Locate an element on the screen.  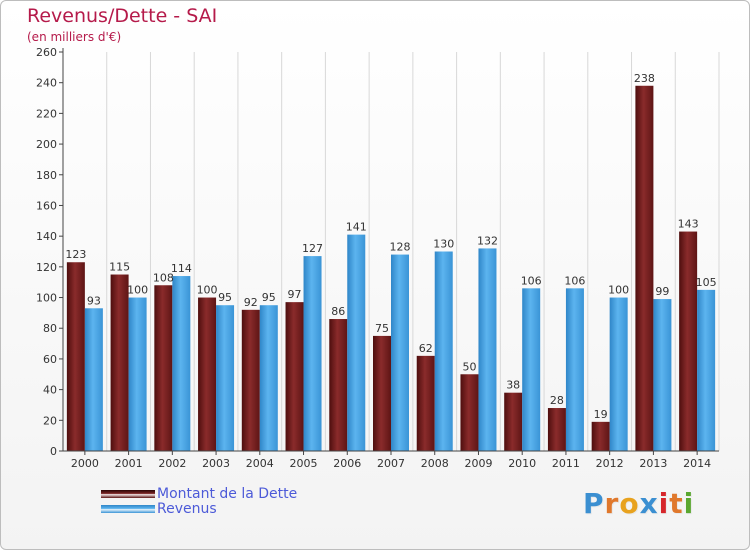
y-tick-label: 160 is located at coordinates (46, 205).